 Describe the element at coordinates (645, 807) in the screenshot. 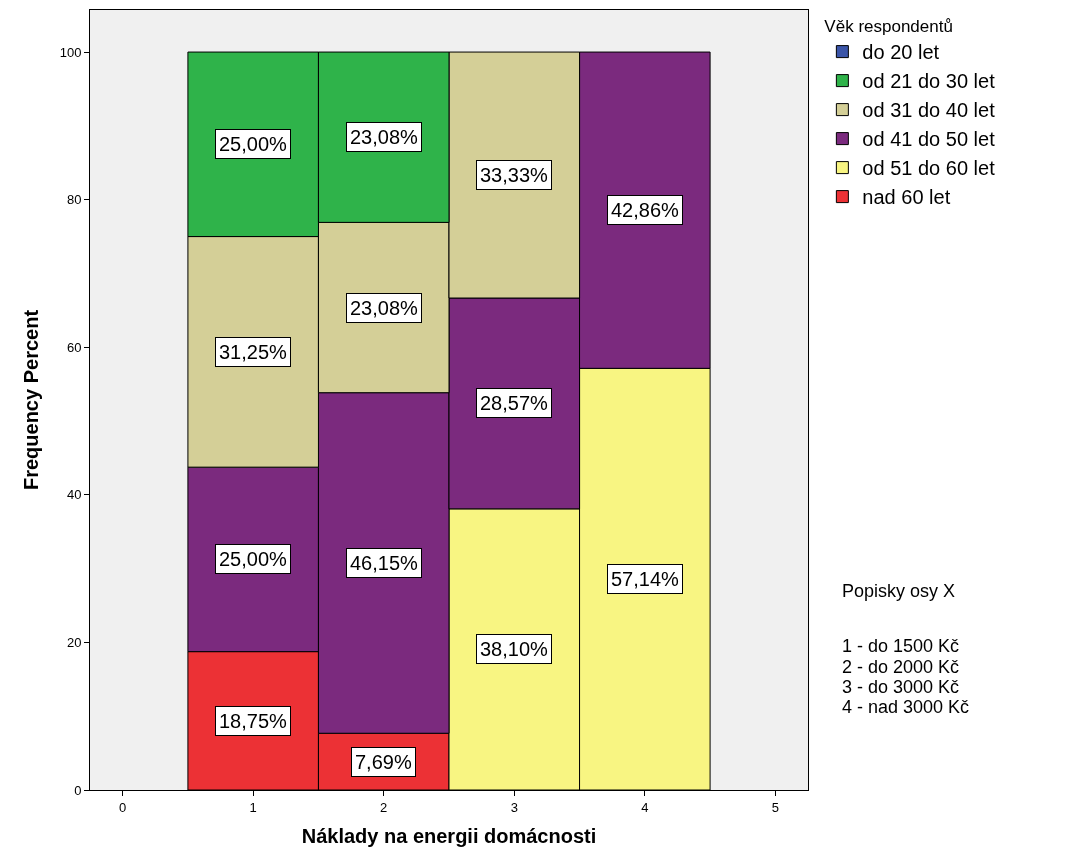

I see `x-tick-label: 4` at that location.